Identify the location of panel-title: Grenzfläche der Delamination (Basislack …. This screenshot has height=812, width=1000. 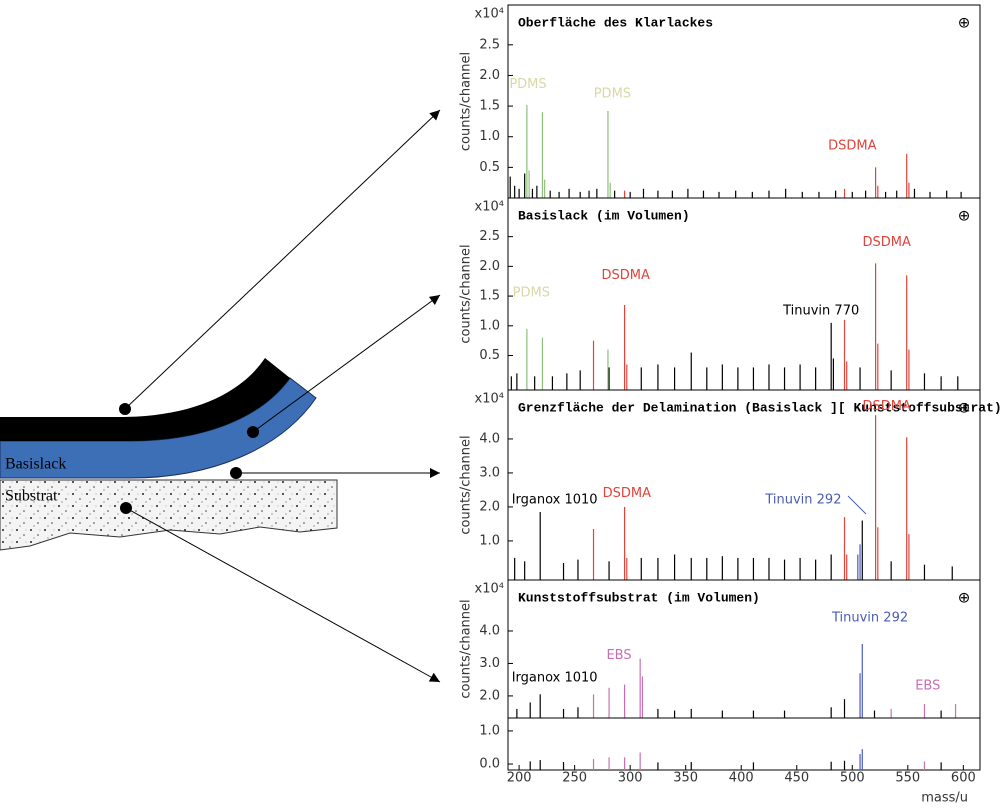
(759, 407).